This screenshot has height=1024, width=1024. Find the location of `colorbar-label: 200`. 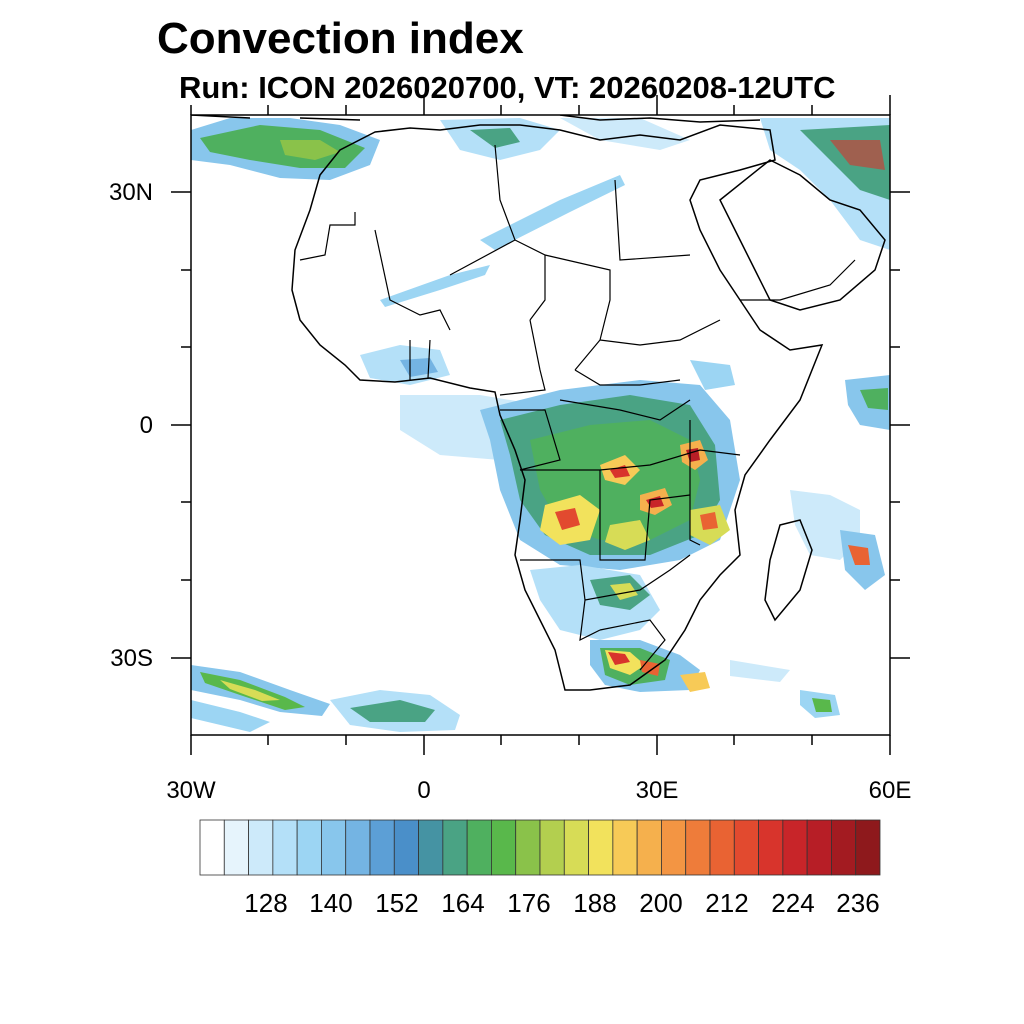

colorbar-label: 200 is located at coordinates (660, 903).